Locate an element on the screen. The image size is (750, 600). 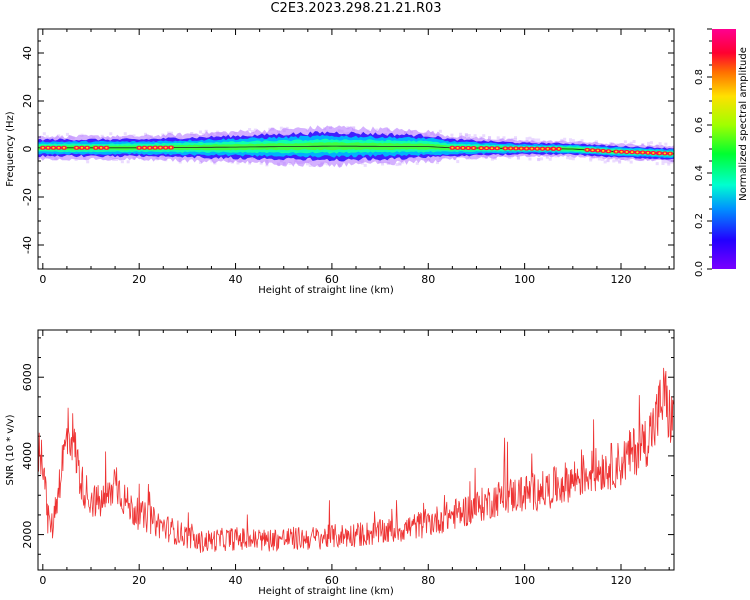
y-tick-label: -20 is located at coordinates (27, 197).